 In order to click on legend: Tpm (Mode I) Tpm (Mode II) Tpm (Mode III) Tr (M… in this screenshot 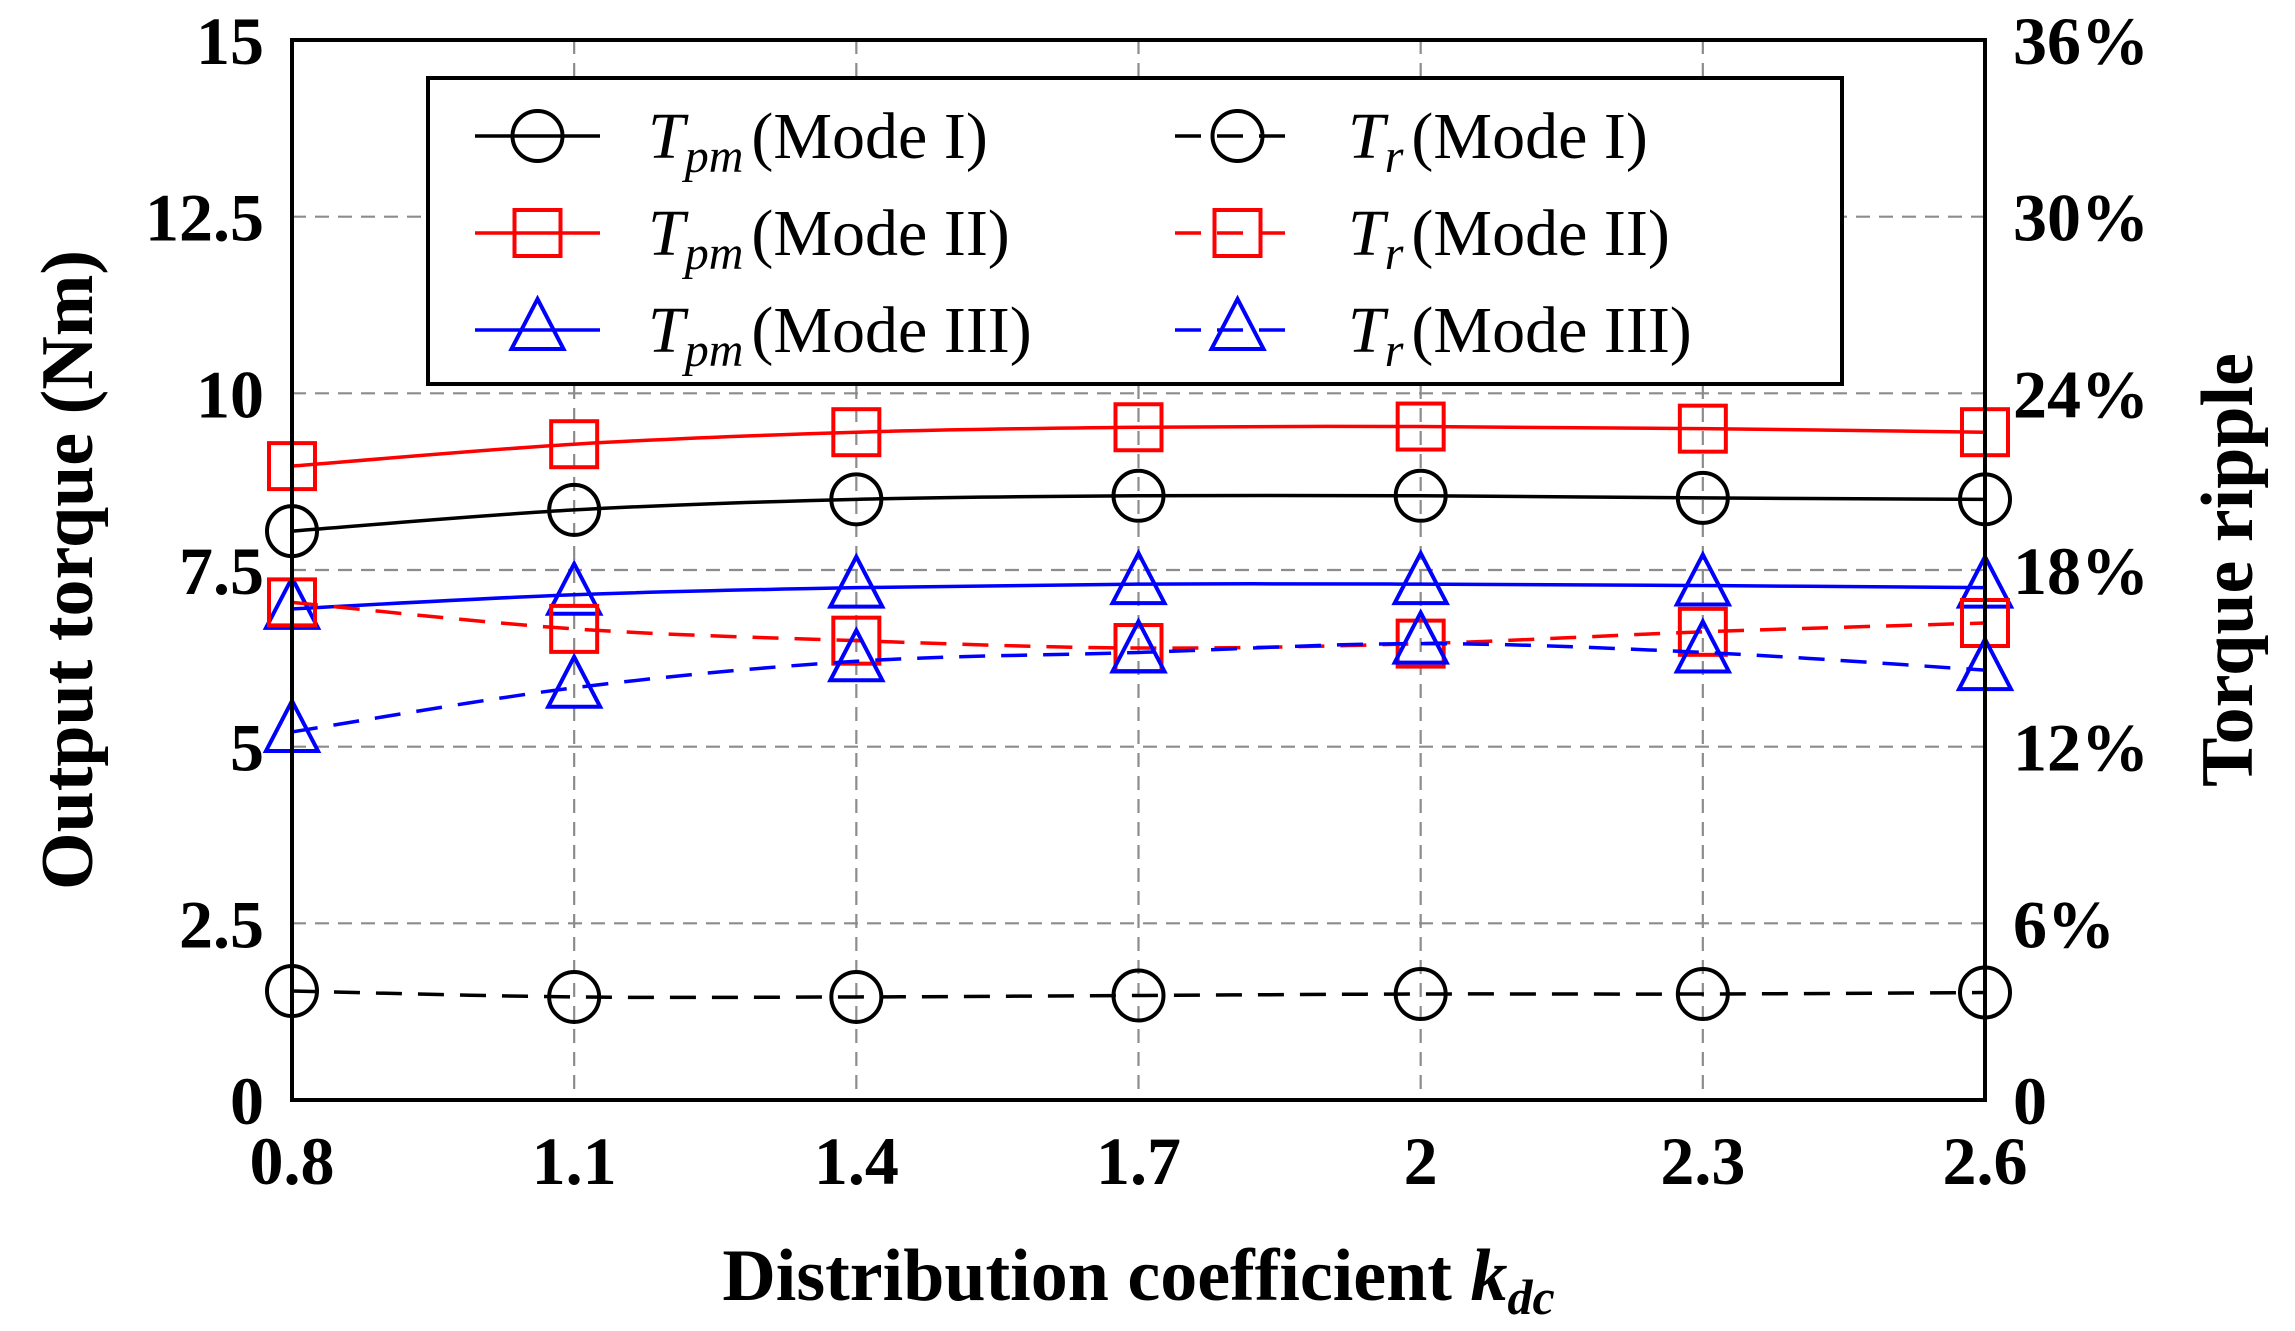, I will do `click(1135, 231)`.